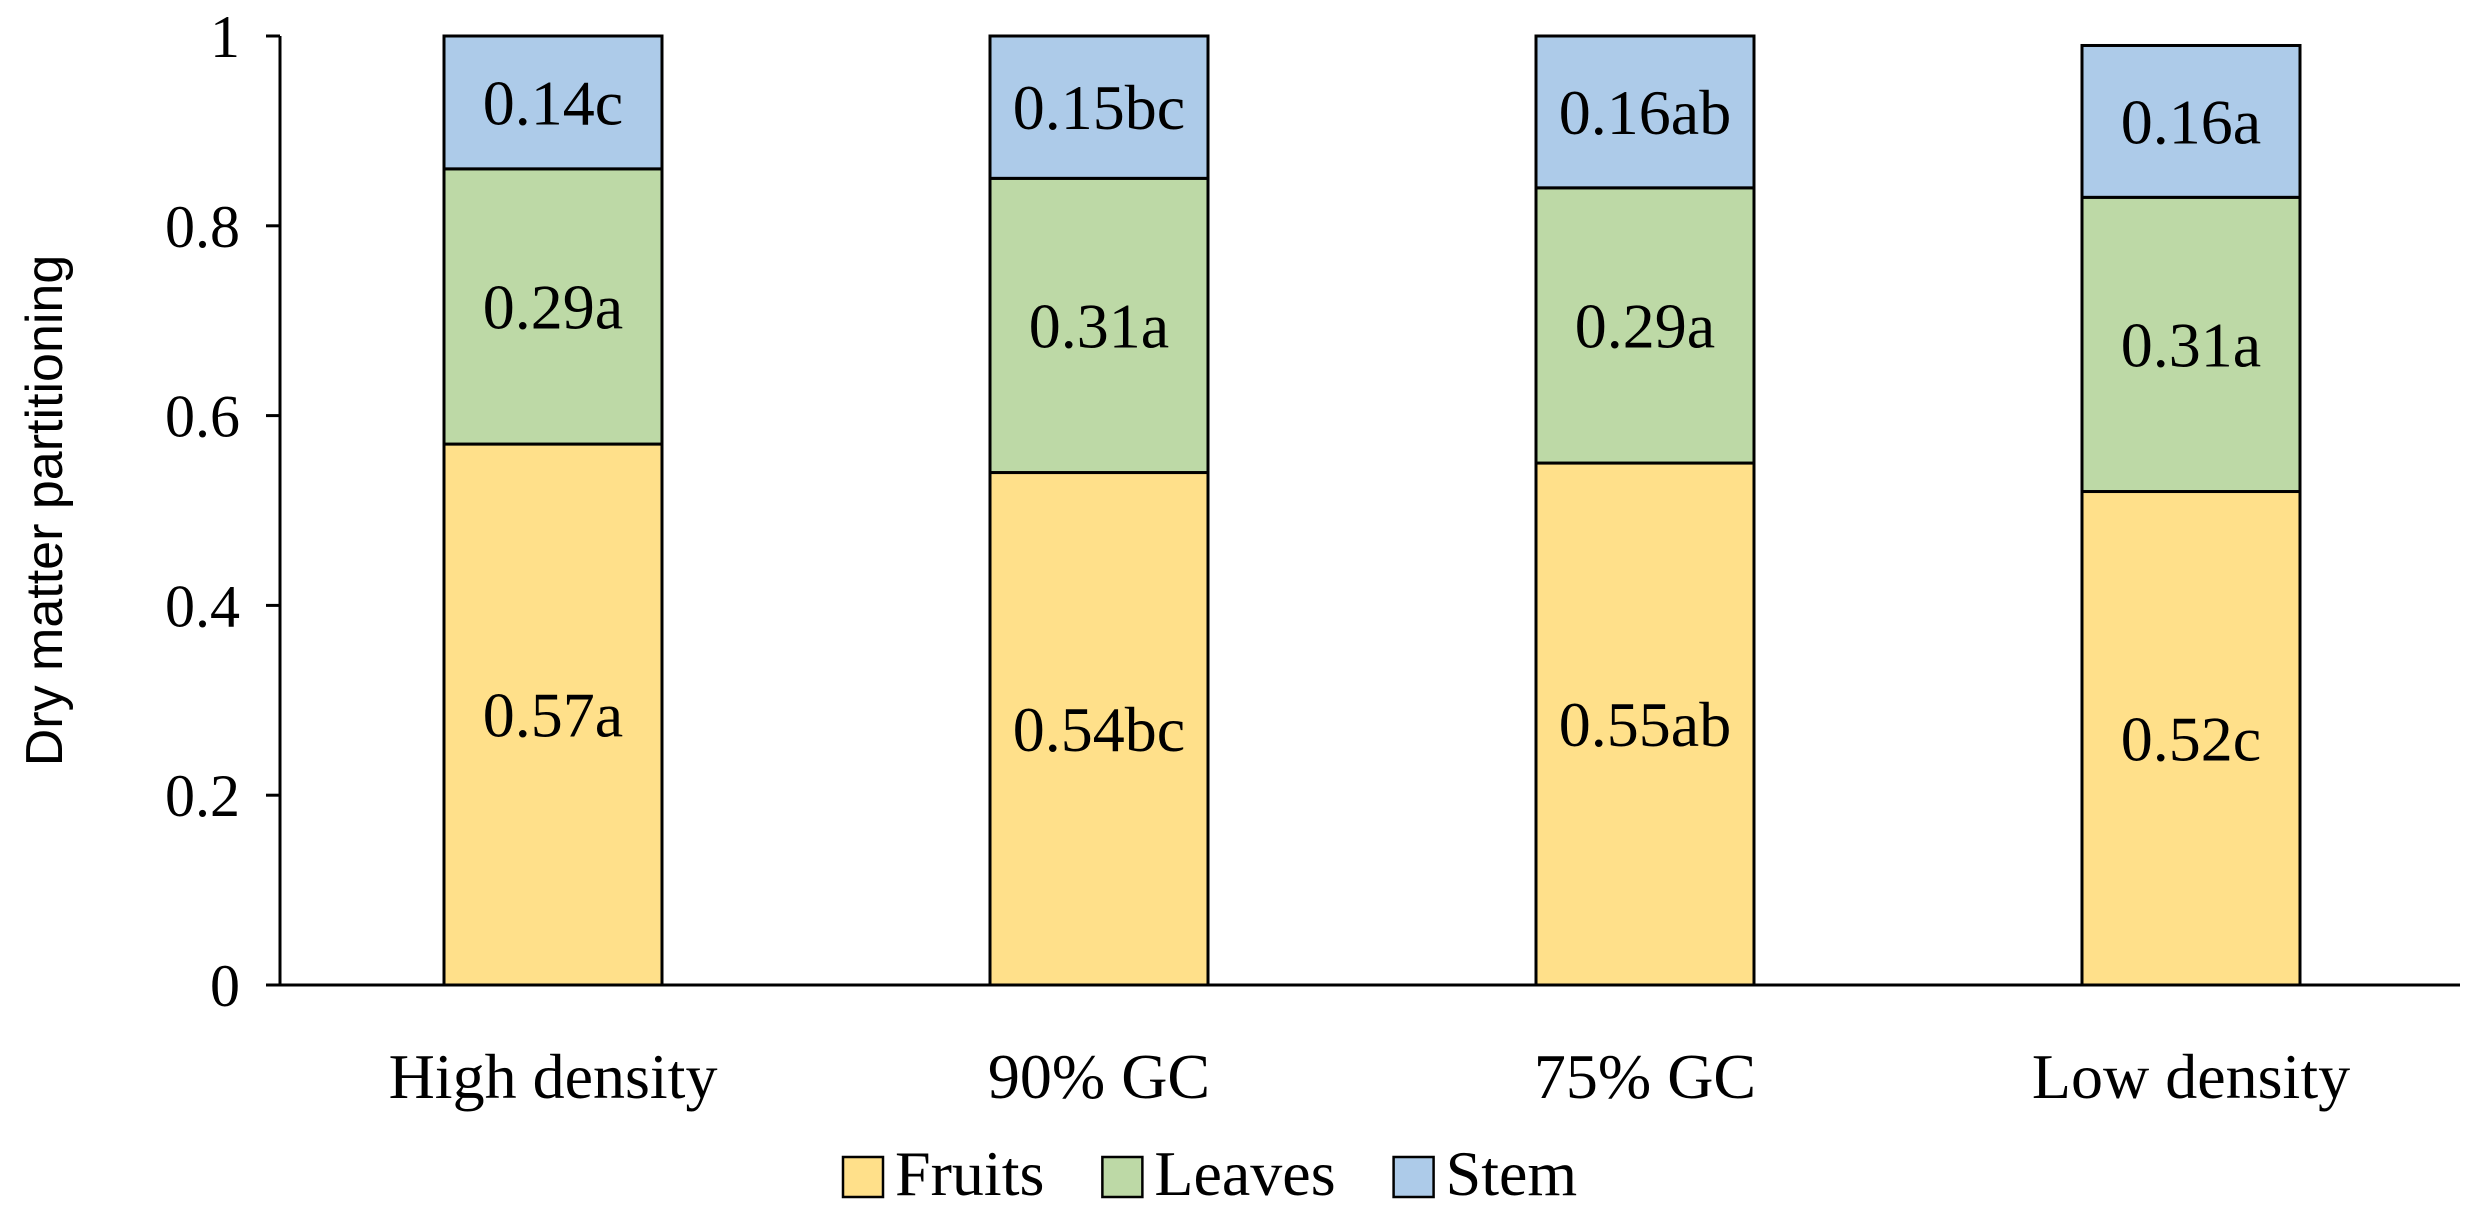 Image resolution: width=2468 pixels, height=1228 pixels. I want to click on y-axis-title: Dry matter partitioning, so click(45, 511).